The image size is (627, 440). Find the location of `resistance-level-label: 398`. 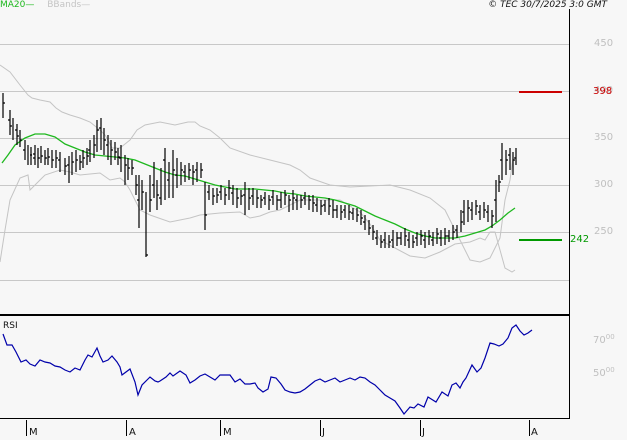

resistance-level-label: 398 is located at coordinates (603, 91).